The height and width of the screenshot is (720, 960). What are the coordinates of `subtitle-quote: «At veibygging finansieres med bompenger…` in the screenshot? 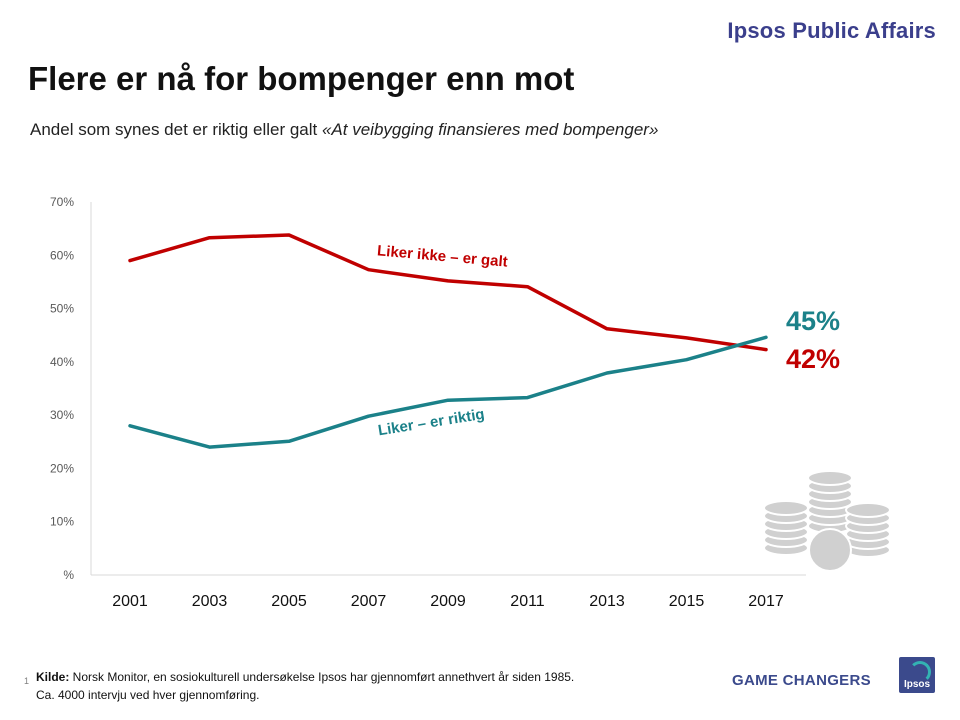 It's located at (490, 129).